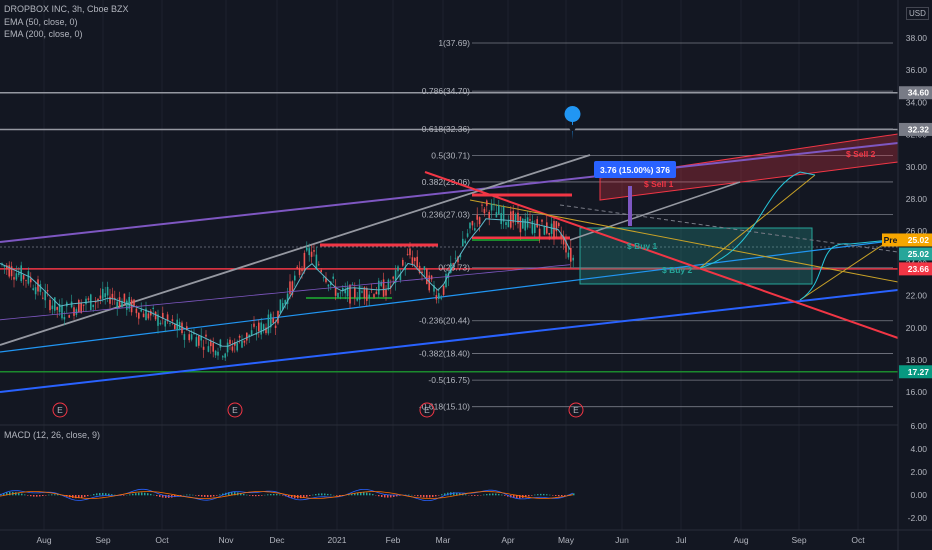 The height and width of the screenshot is (550, 932). I want to click on x-tick-label: Jul, so click(681, 540).